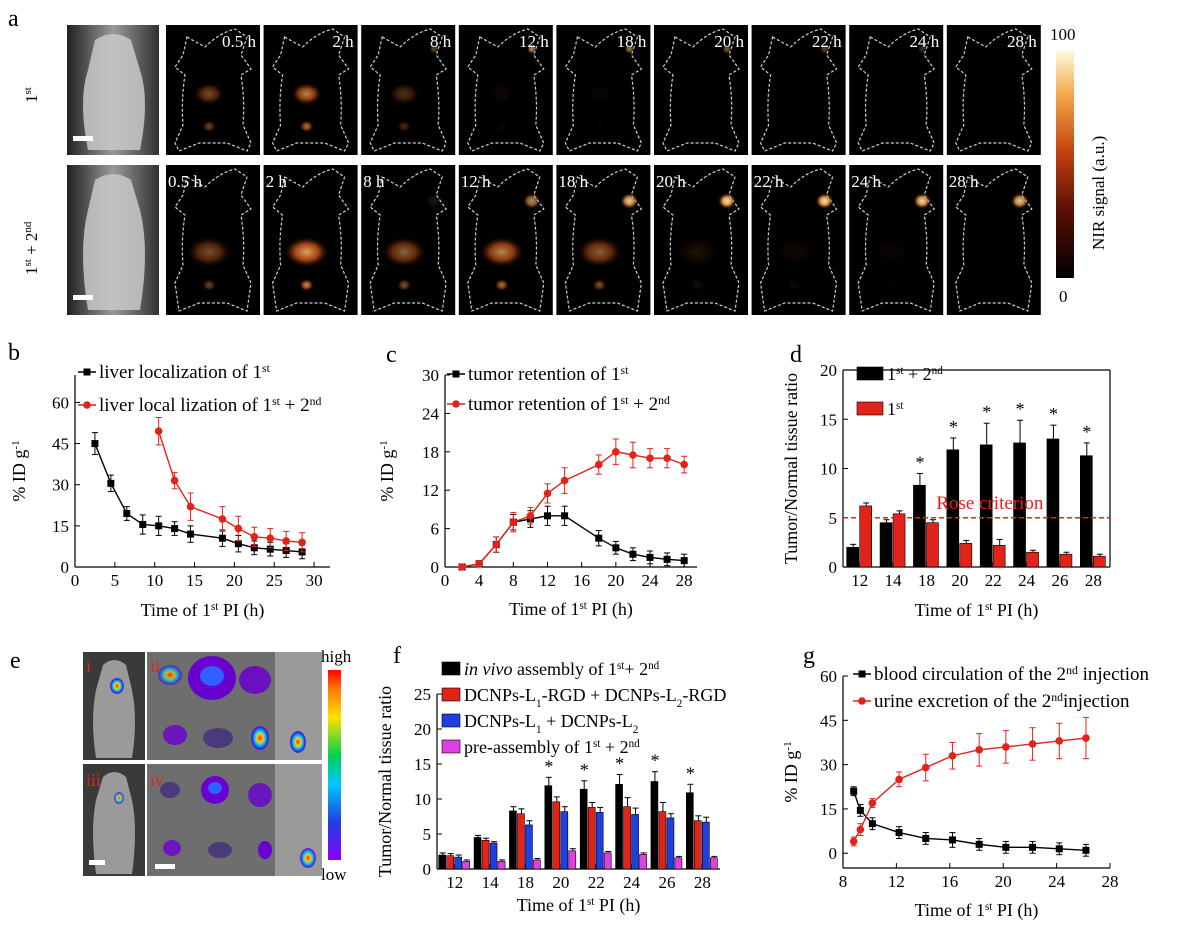  What do you see at coordinates (157, 780) in the screenshot?
I see `sublabel-iv: iv` at bounding box center [157, 780].